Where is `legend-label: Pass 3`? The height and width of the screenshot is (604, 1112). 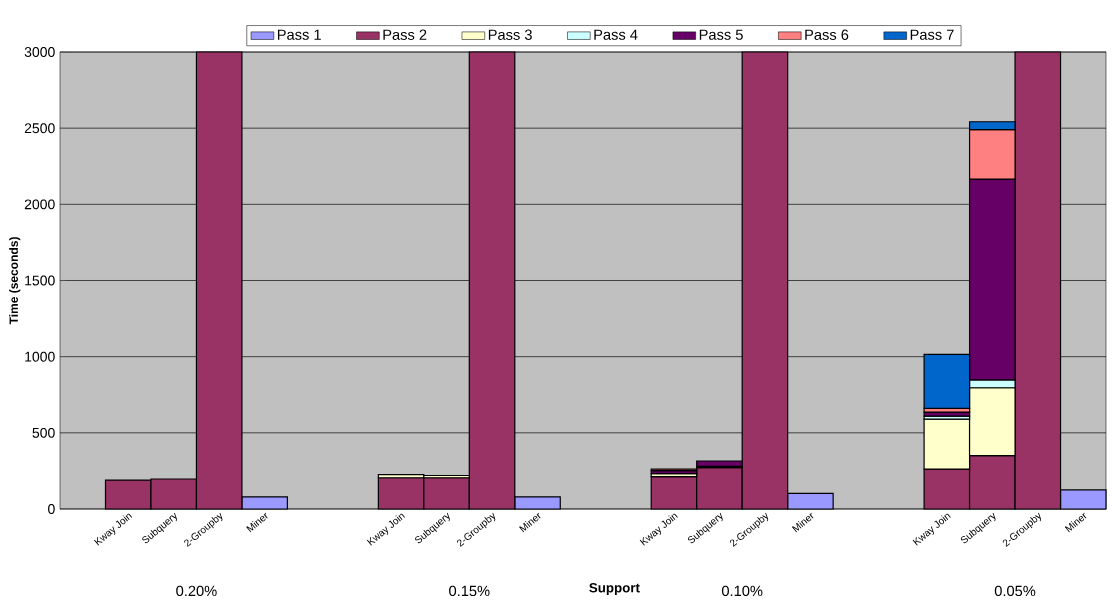
legend-label: Pass 3 is located at coordinates (510, 34).